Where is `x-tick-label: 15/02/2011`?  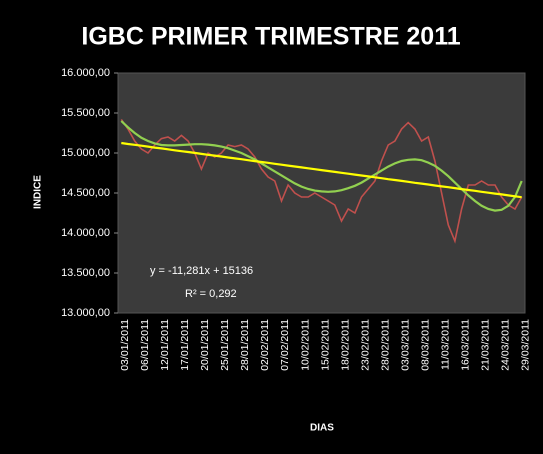
x-tick-label: 15/02/2011 is located at coordinates (325, 345).